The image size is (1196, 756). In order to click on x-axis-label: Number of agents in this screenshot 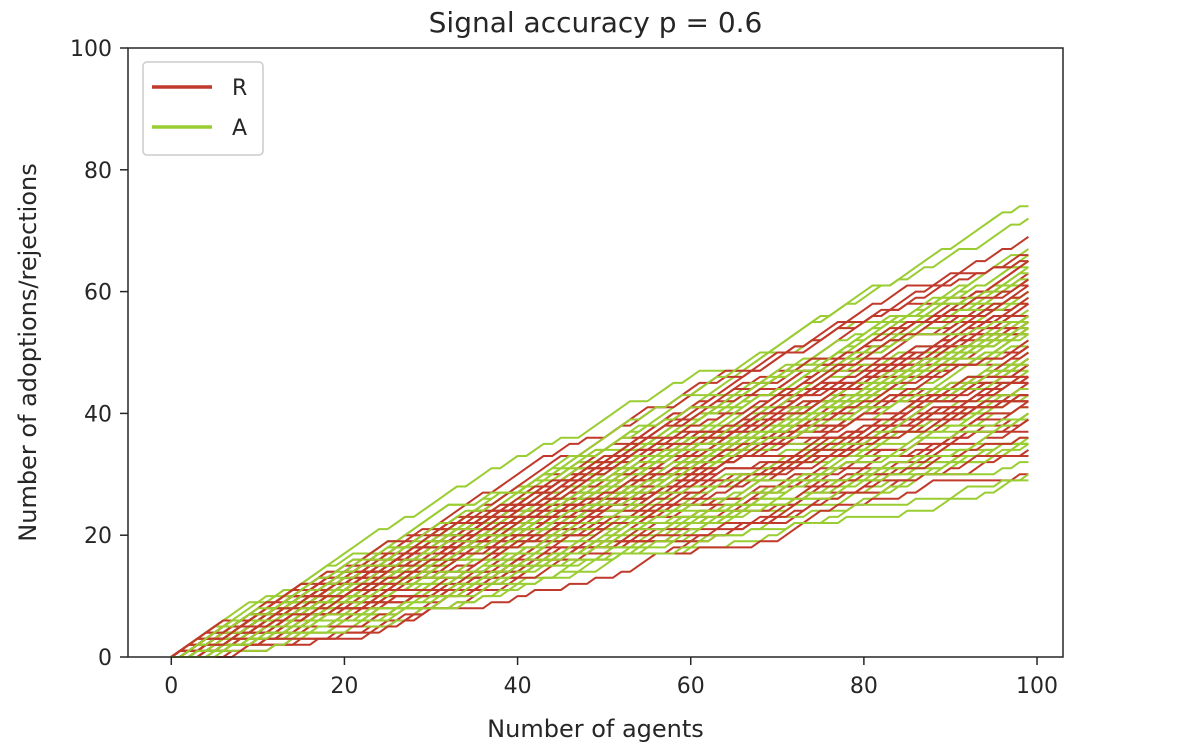, I will do `click(595, 729)`.